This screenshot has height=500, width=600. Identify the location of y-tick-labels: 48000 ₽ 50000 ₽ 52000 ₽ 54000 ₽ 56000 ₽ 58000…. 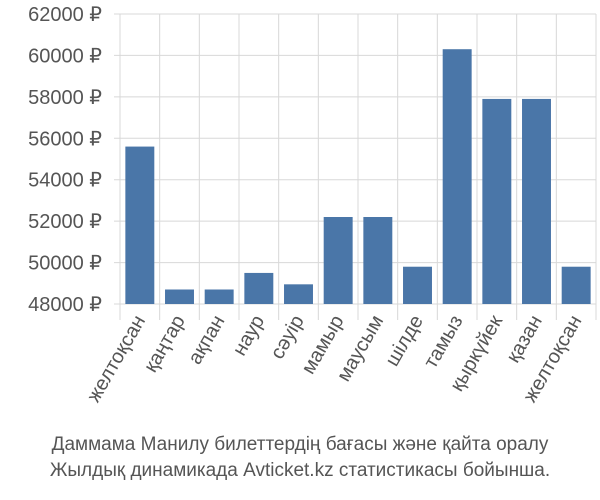
(65, 160).